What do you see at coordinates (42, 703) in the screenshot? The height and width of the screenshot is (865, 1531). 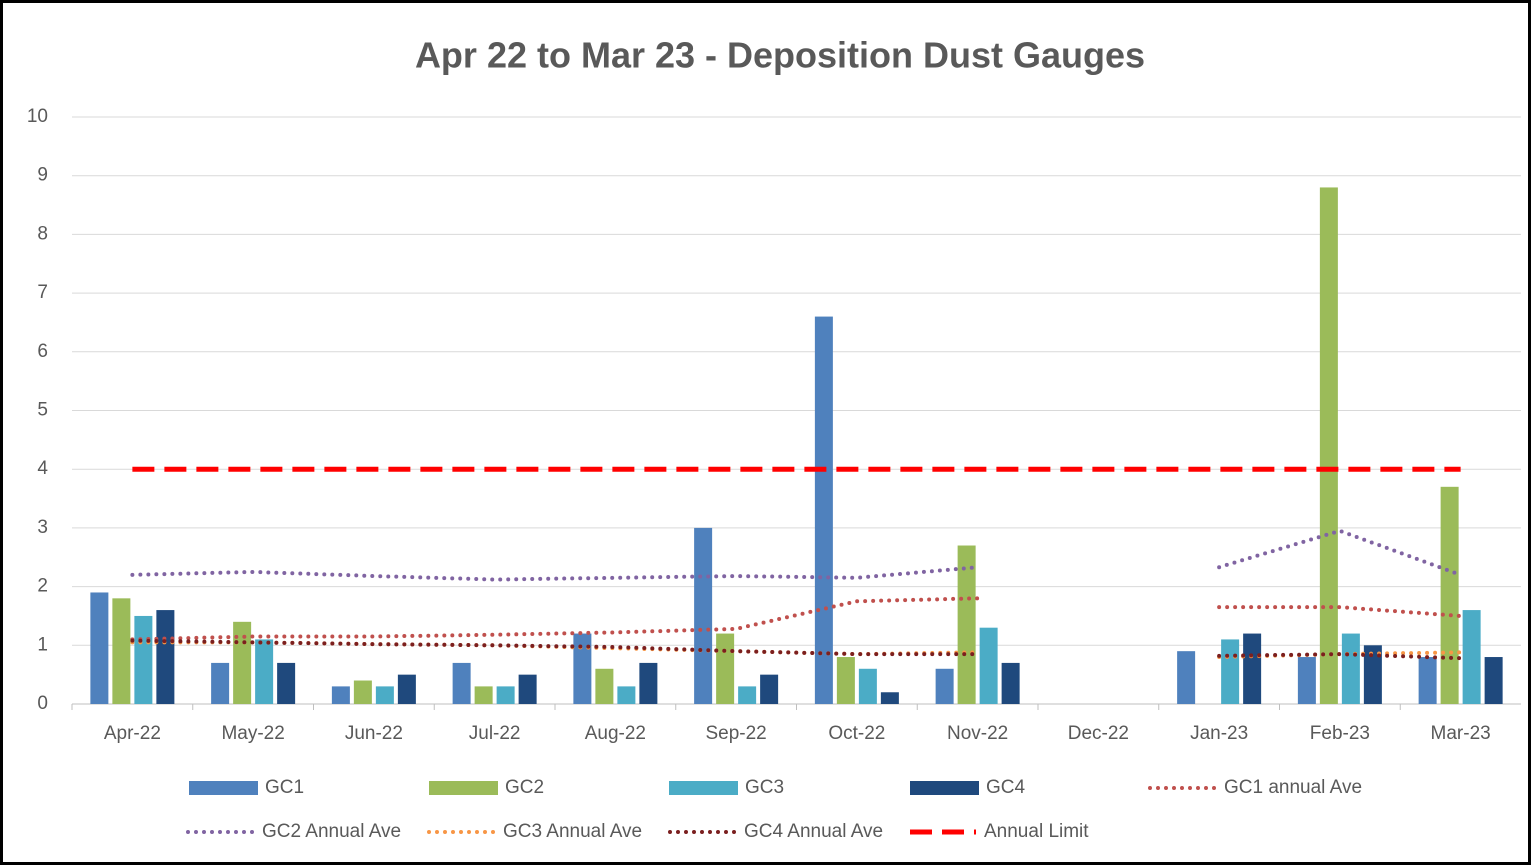 I see `y-tick-label: 0` at bounding box center [42, 703].